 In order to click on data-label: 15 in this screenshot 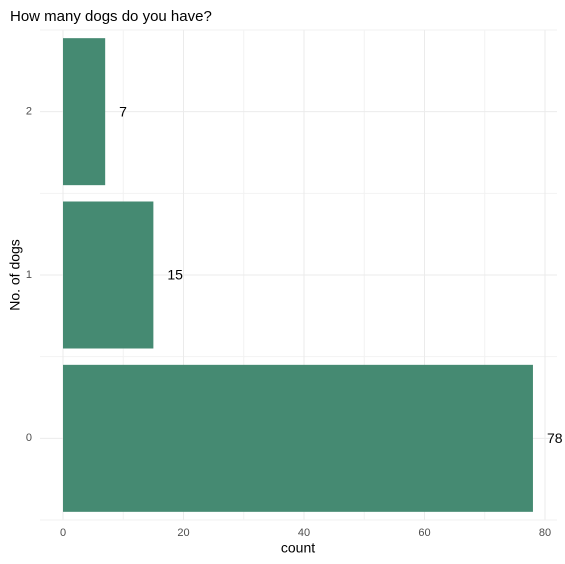, I will do `click(175, 275)`.